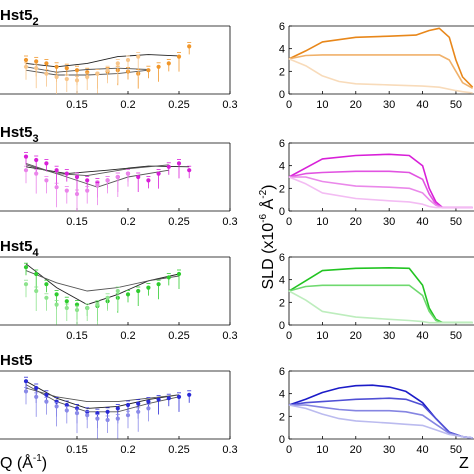 This screenshot has height=474, width=474. I want to click on panel-title-subscript: 2, so click(36, 22).